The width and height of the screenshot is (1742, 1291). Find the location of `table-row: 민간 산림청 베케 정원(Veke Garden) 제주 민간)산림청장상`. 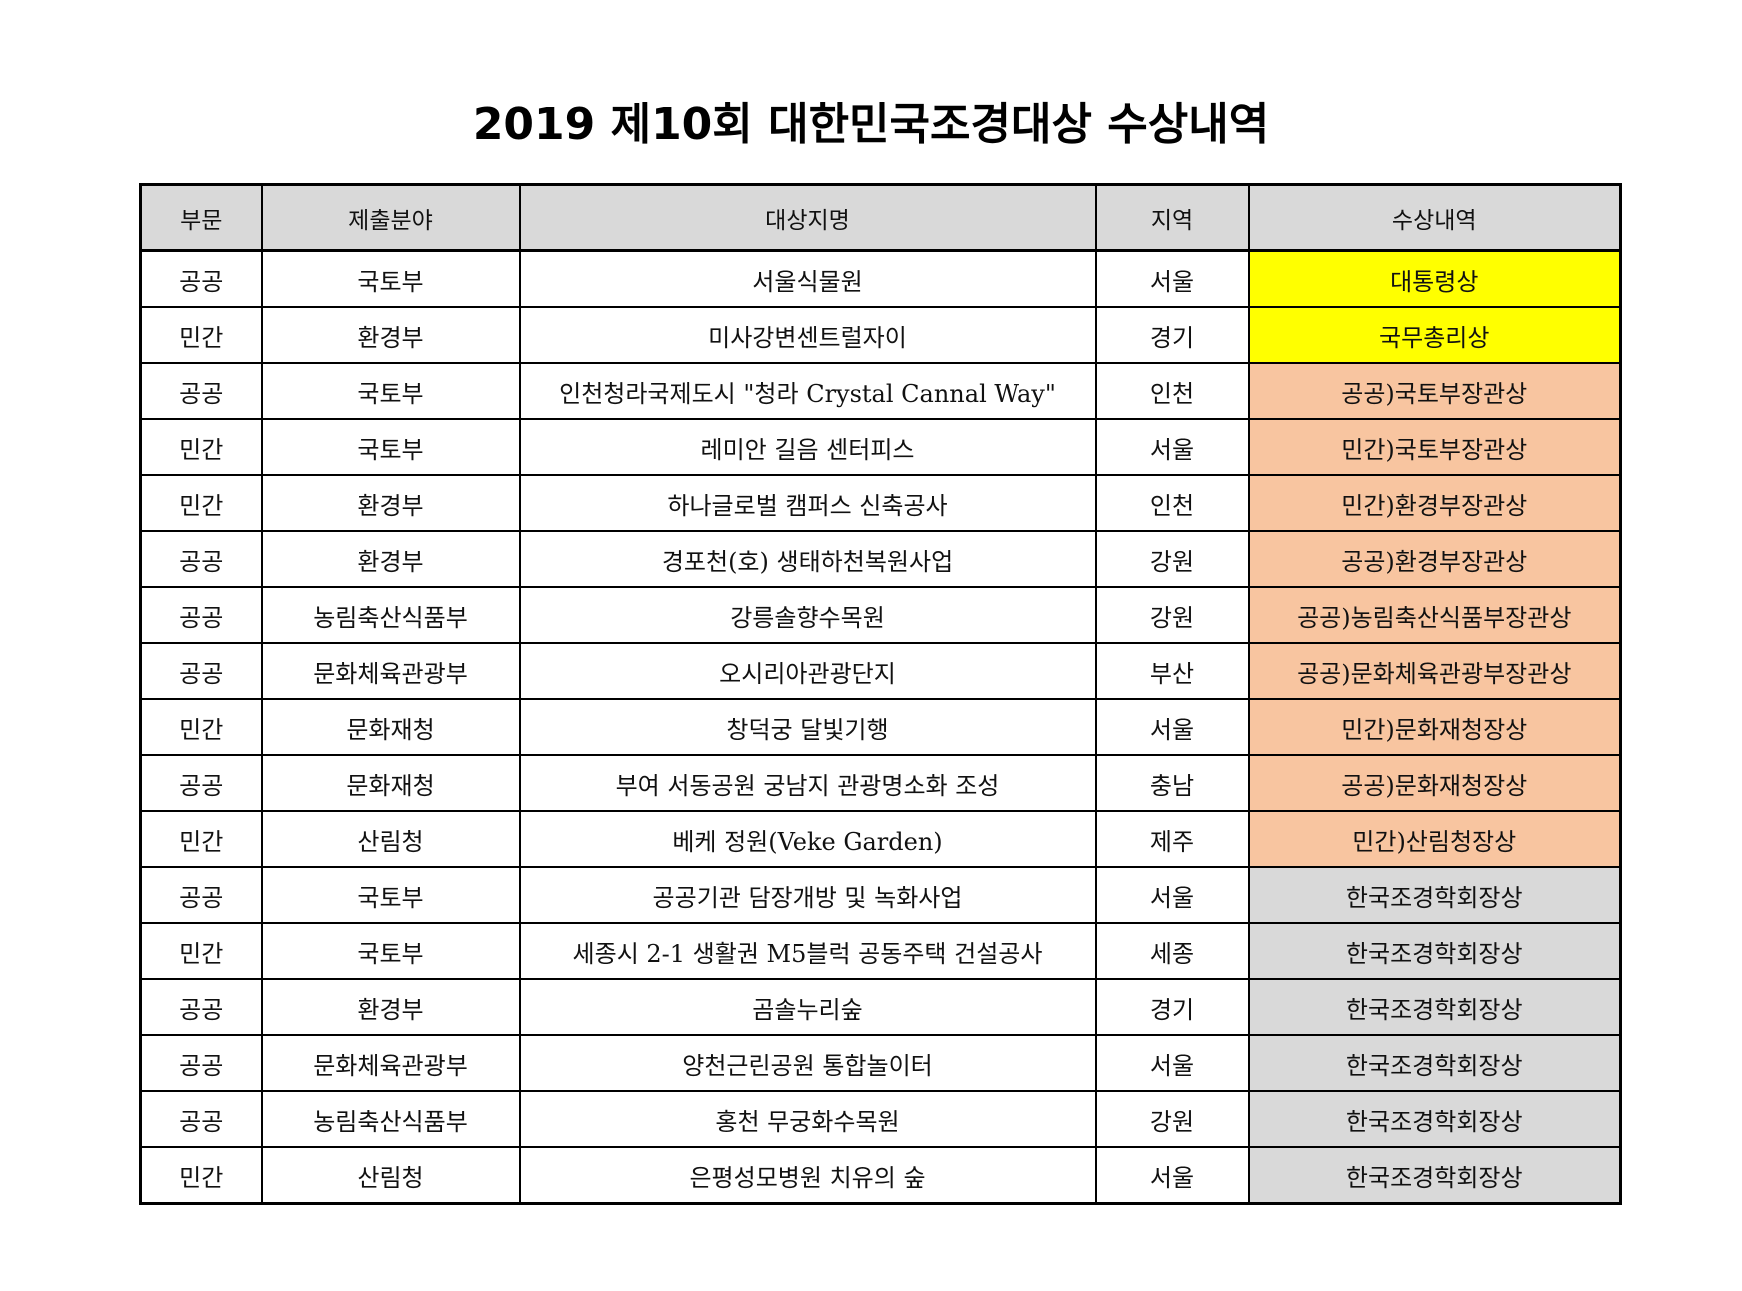

table-row: 민간 산림청 베케 정원(Veke Garden) 제주 민간)산림청장상 is located at coordinates (880, 839).